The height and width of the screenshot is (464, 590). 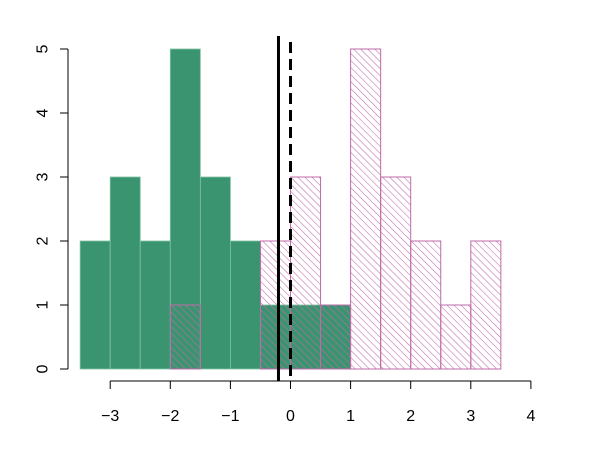 I want to click on x-tick-label: −2, so click(x=170, y=416).